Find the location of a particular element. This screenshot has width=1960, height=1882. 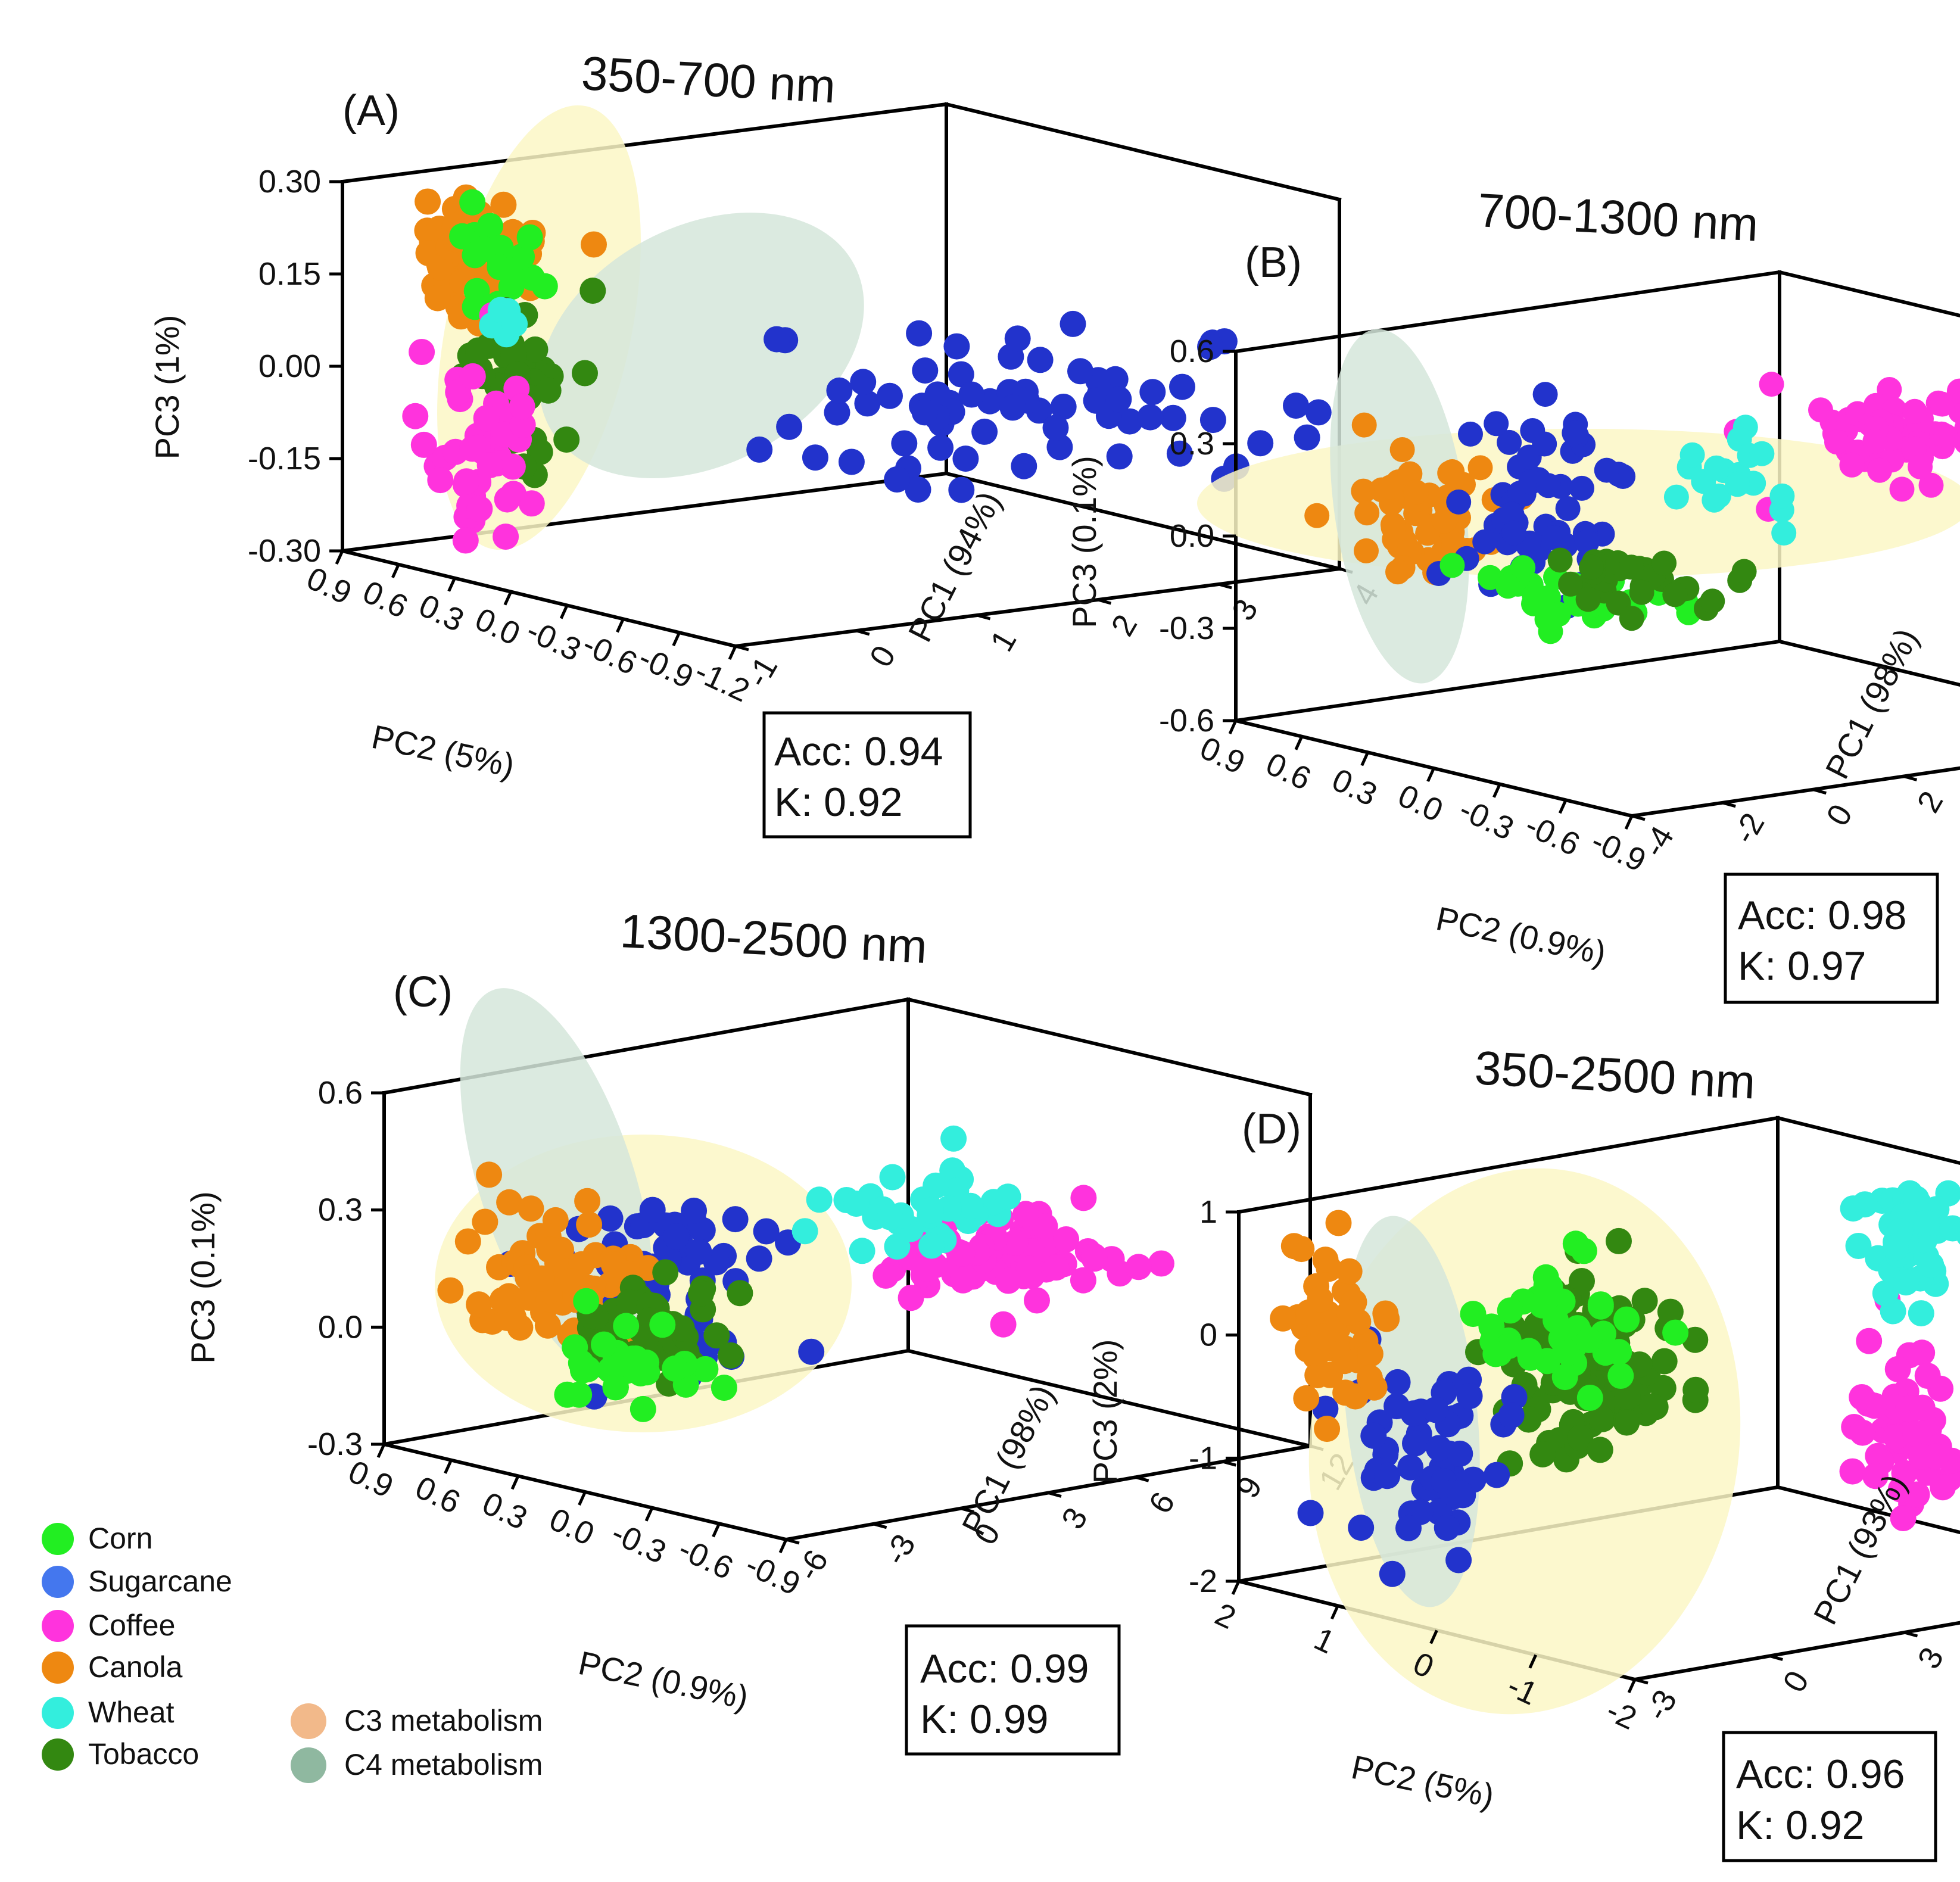

panel-c-z-tick-label: 0.6 is located at coordinates (341, 1093).